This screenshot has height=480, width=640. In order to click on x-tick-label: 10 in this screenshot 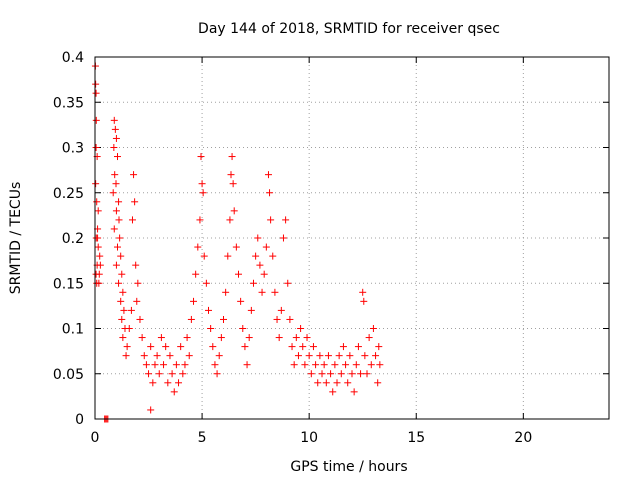, I will do `click(309, 438)`.